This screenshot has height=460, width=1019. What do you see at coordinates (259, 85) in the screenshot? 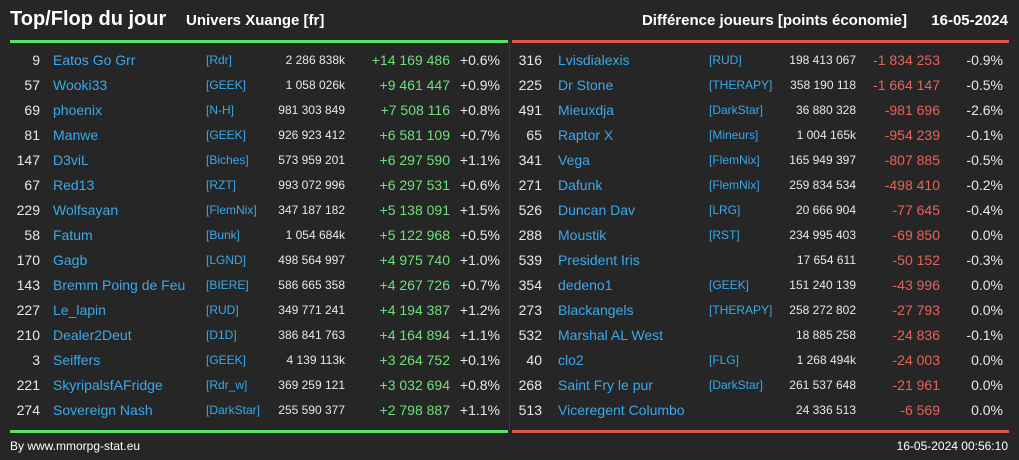
I see `table-row: 57 Wooki33 [GEEK] 1 058 026k +9 461 447 +0.9%` at bounding box center [259, 85].